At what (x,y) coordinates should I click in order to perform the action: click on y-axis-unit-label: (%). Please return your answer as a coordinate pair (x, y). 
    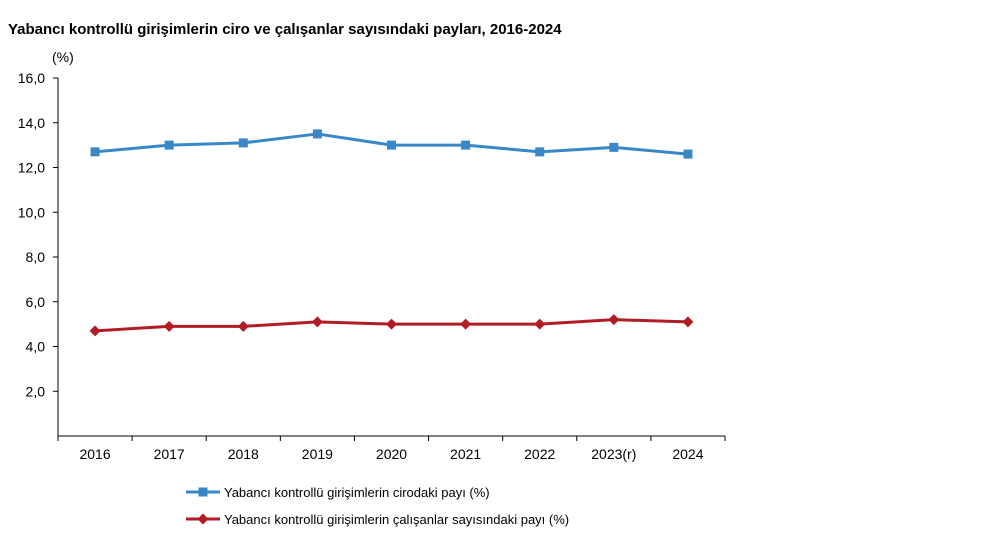
    Looking at the image, I should click on (63, 57).